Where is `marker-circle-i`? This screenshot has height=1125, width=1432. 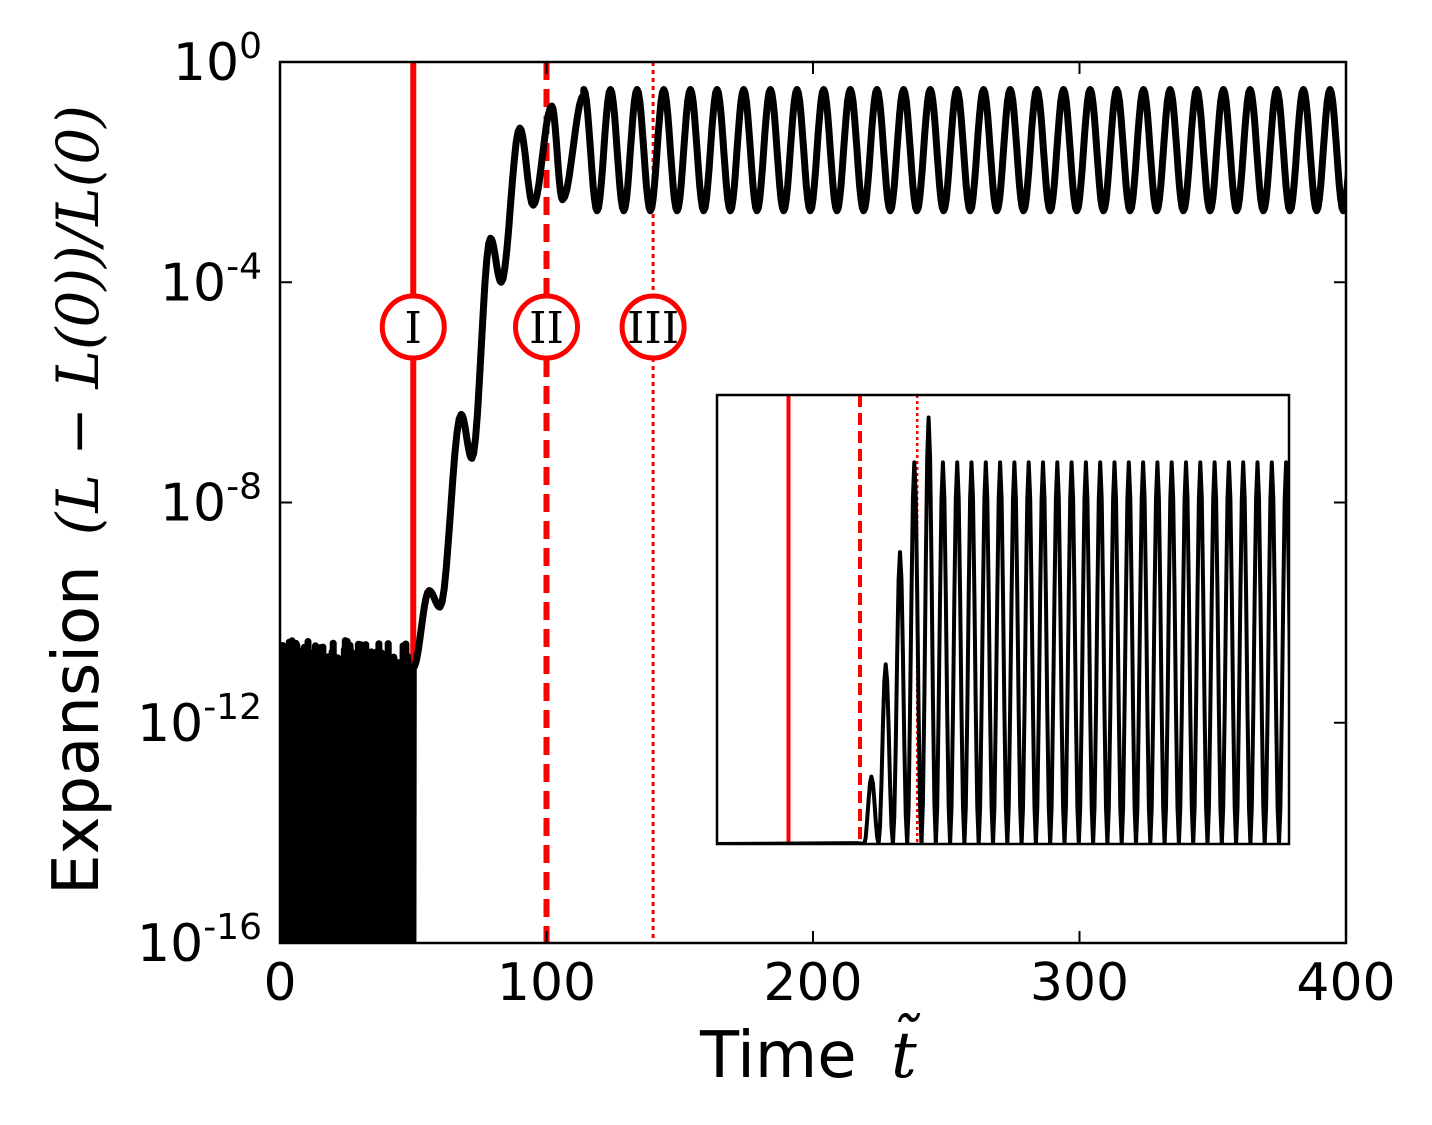 marker-circle-i is located at coordinates (413, 327).